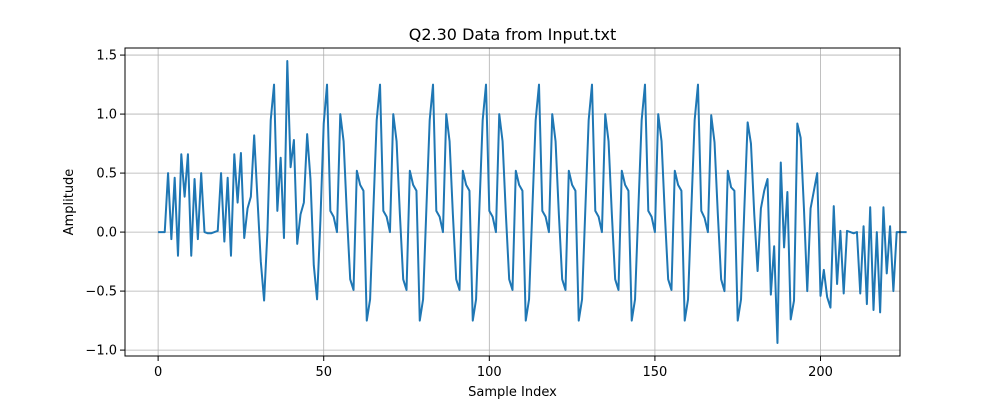  I want to click on x-tick-label: 200, so click(820, 372).